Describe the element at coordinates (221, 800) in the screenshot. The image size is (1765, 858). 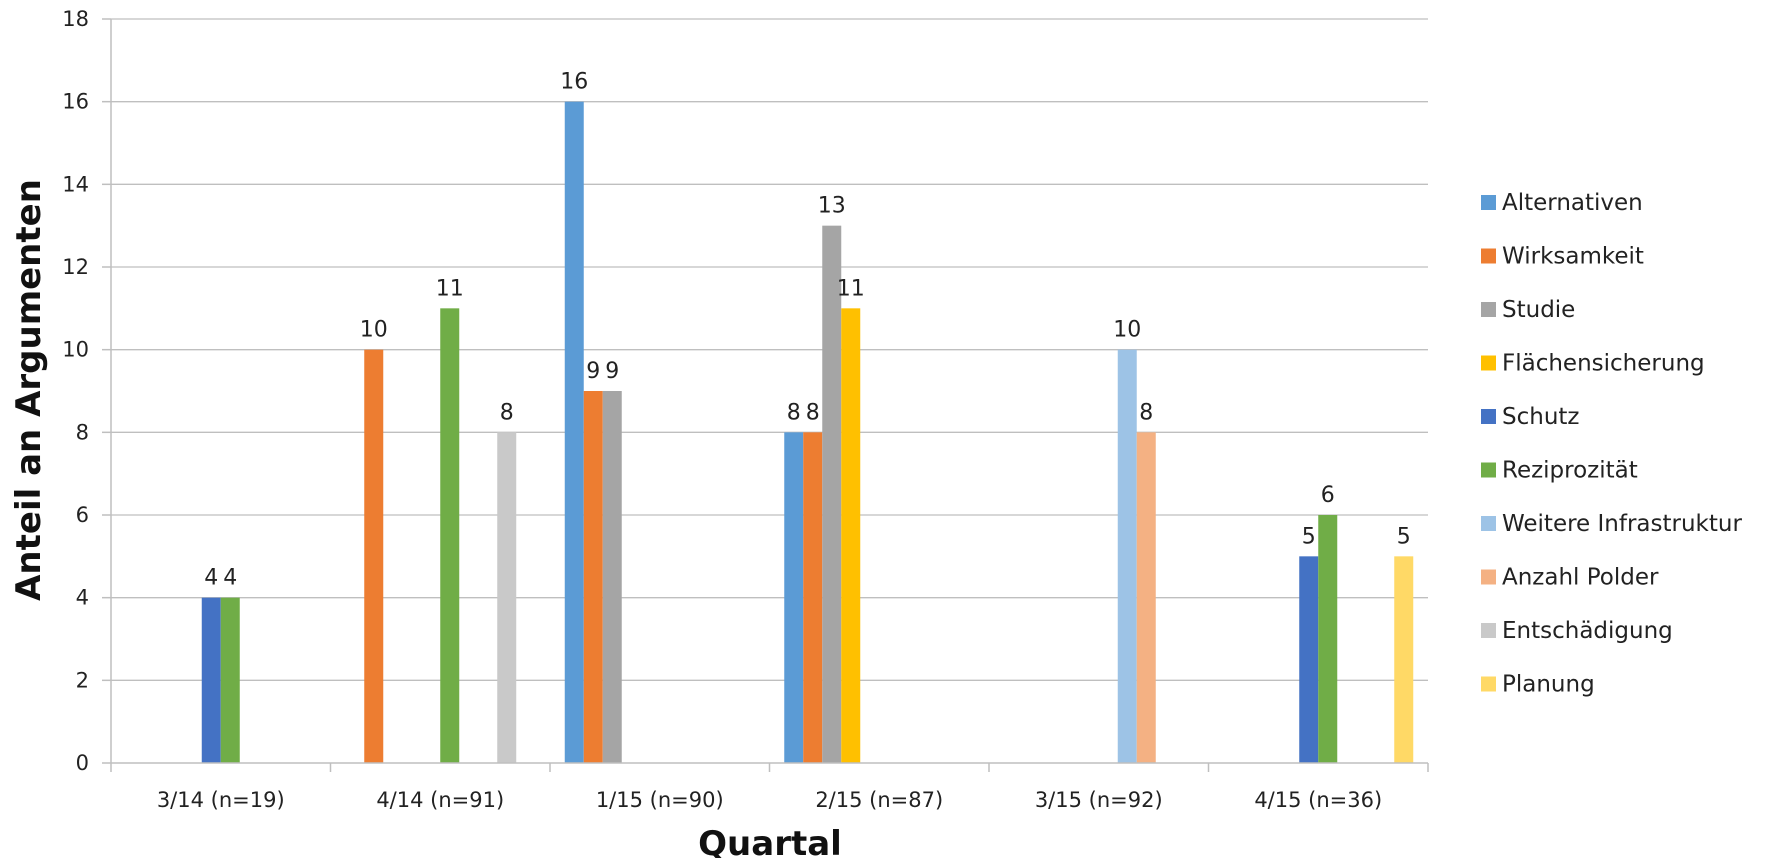
I see `x-tick-label: 3/14 (n=19)` at that location.